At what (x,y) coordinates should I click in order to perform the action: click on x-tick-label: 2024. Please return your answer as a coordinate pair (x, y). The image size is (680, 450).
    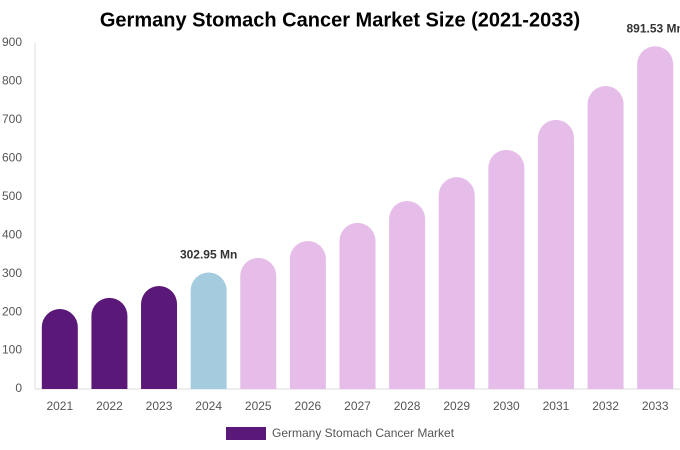
    Looking at the image, I should click on (208, 406).